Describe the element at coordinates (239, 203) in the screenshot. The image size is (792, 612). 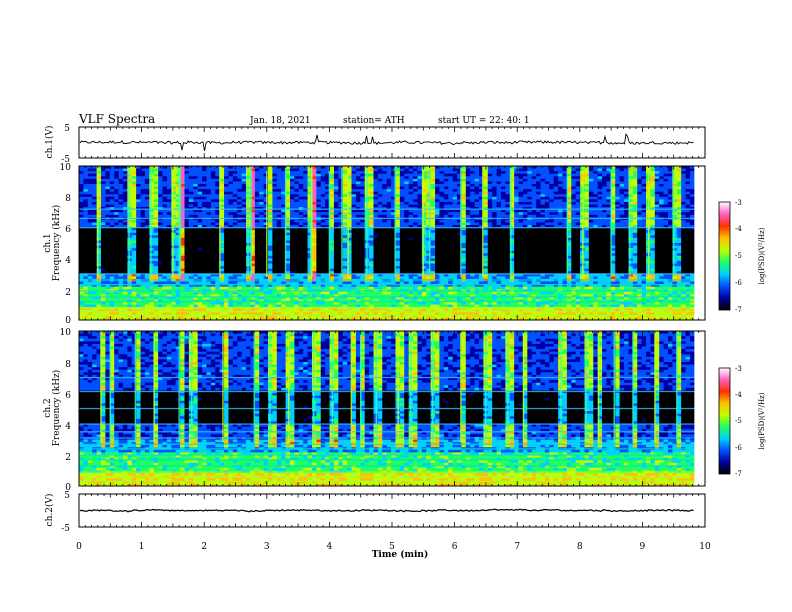
I see `ch1-spec-cell-1996` at that location.